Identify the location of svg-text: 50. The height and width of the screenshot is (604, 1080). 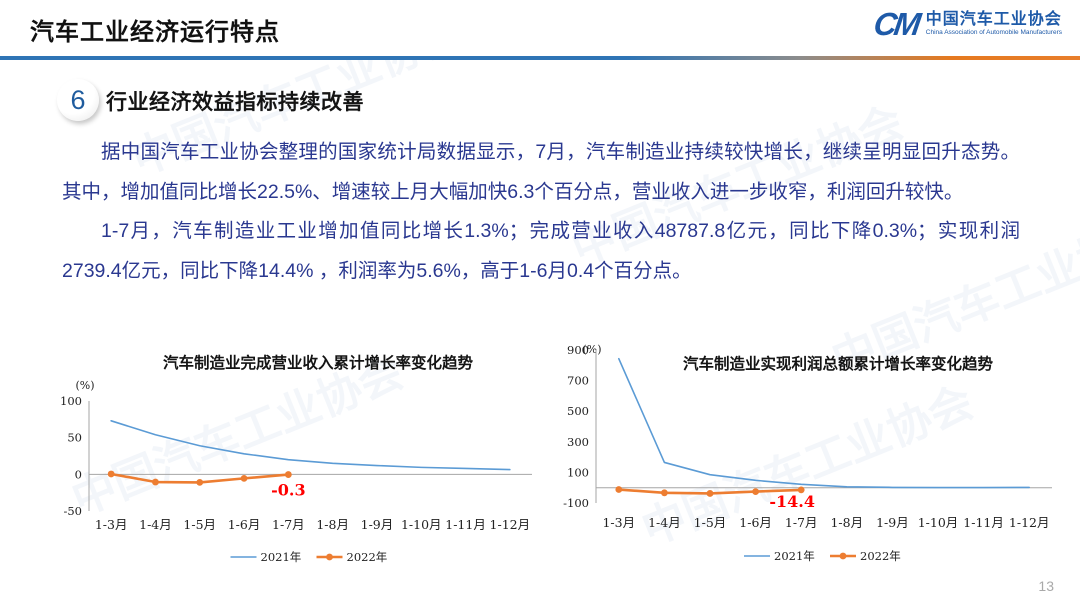
(74, 438).